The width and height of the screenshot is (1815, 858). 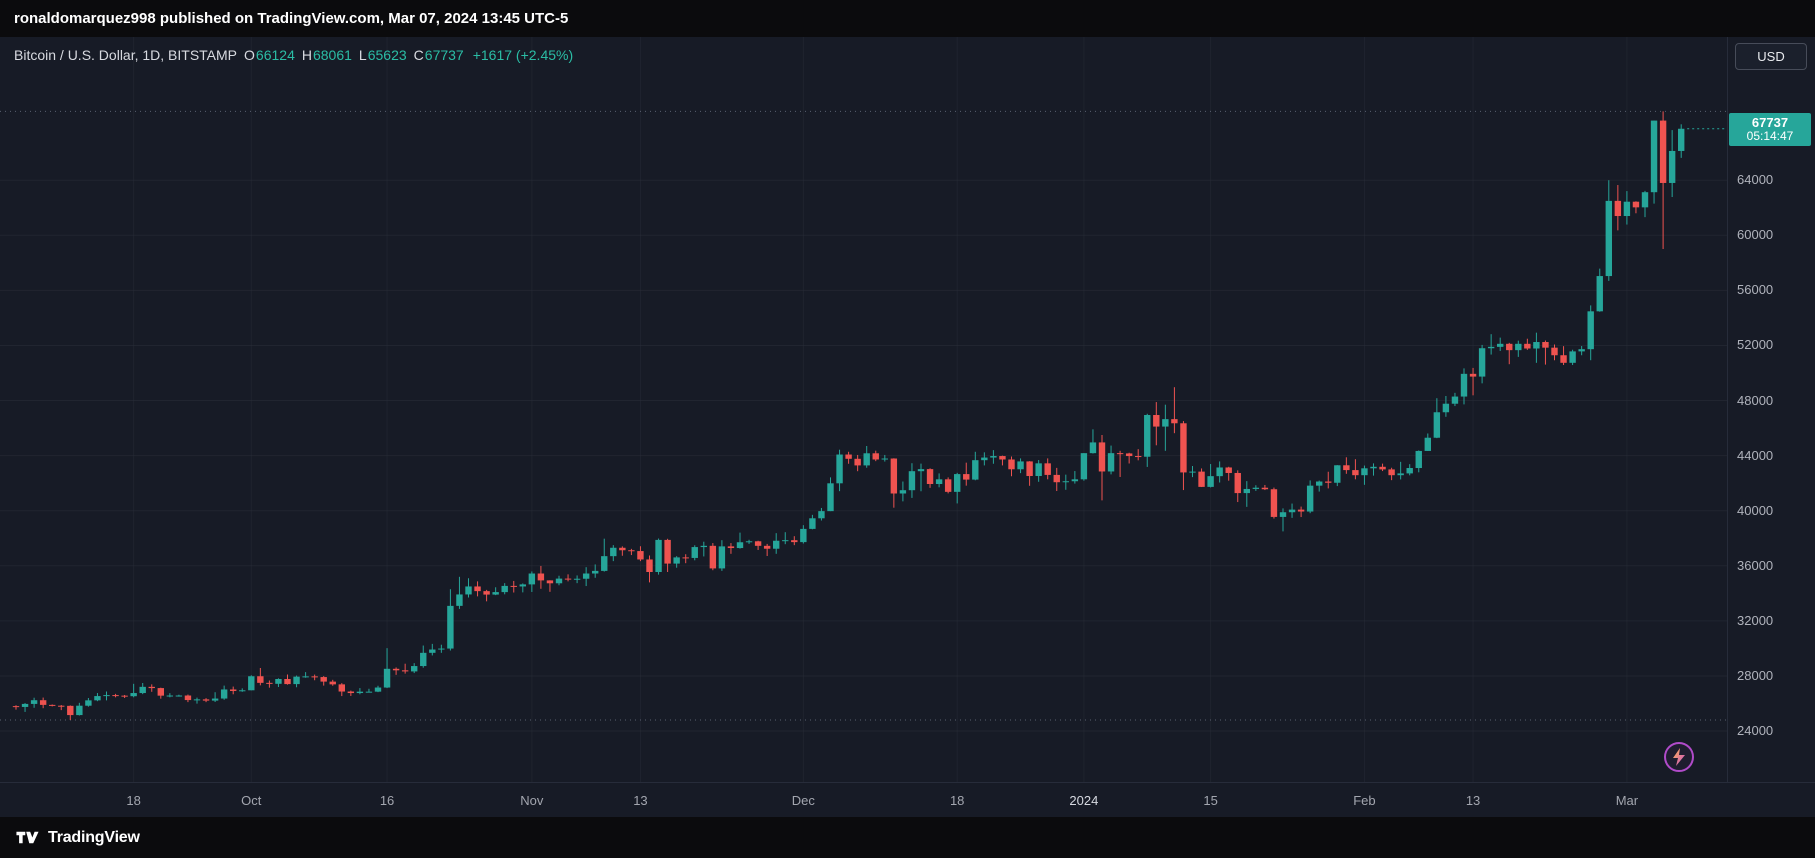 I want to click on currency-toggle-button: USD, so click(x=1771, y=56).